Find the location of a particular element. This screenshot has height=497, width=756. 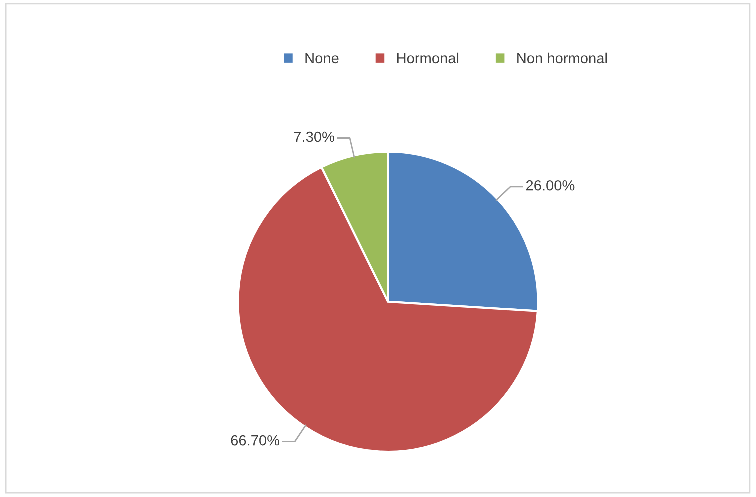

legend-label: None is located at coordinates (322, 58).